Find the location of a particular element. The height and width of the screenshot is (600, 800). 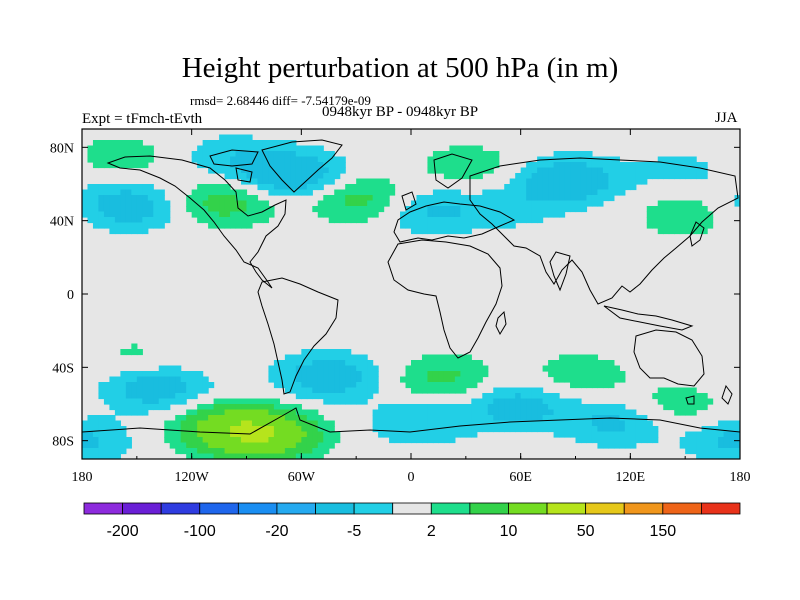

coast-japan is located at coordinates (697, 234).